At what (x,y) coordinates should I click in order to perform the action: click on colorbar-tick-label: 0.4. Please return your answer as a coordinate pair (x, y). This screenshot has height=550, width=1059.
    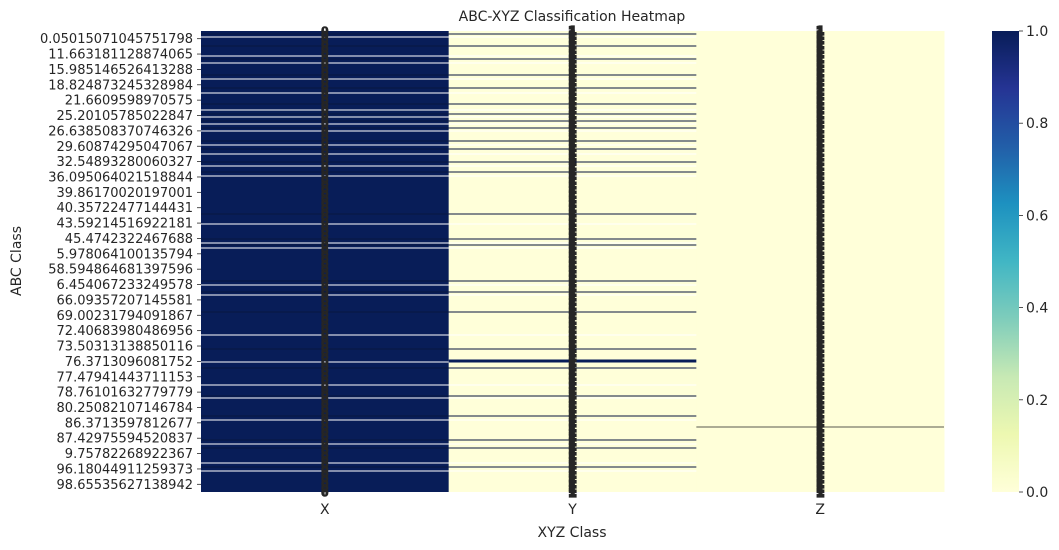
    Looking at the image, I should click on (1037, 309).